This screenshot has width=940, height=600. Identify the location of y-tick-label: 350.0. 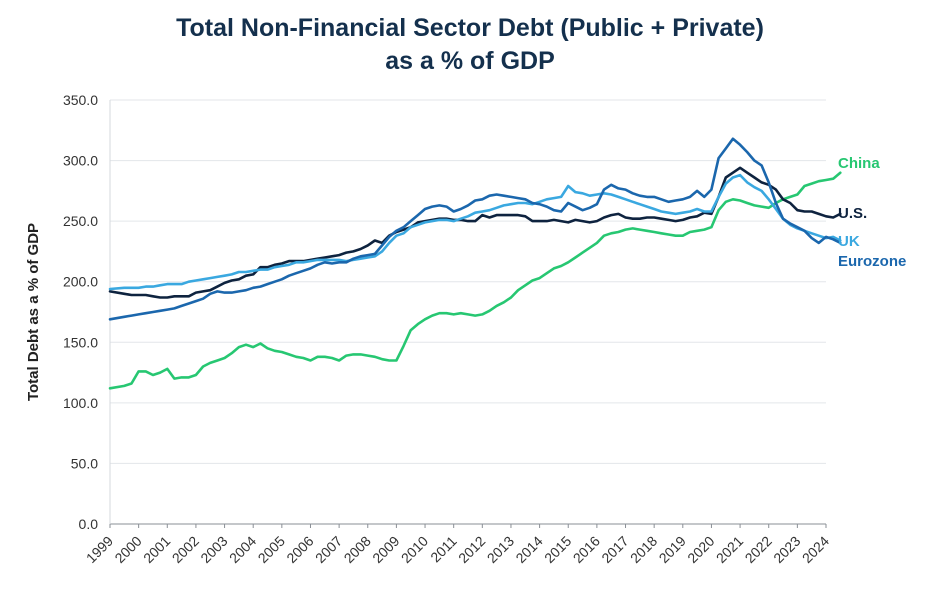
(80, 100).